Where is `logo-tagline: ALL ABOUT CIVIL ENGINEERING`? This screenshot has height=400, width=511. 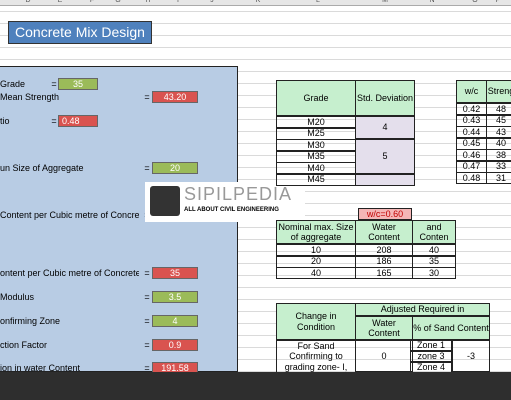
logo-tagline: ALL ABOUT CIVIL ENGINEERING is located at coordinates (231, 209).